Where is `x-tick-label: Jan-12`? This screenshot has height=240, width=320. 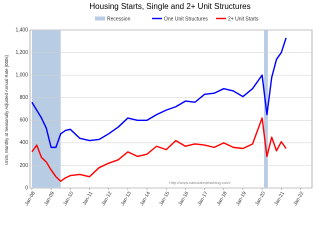
x-tick-label: Jan-12 is located at coordinates (107, 198).